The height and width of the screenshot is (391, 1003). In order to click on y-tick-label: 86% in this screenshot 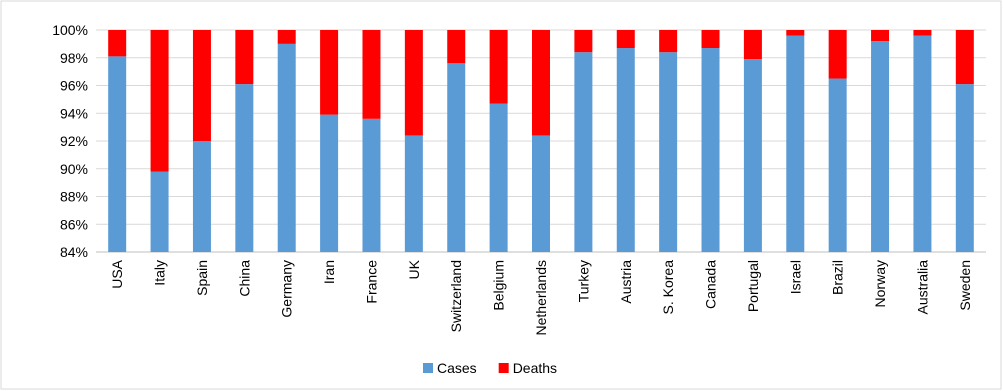, I will do `click(74, 224)`.